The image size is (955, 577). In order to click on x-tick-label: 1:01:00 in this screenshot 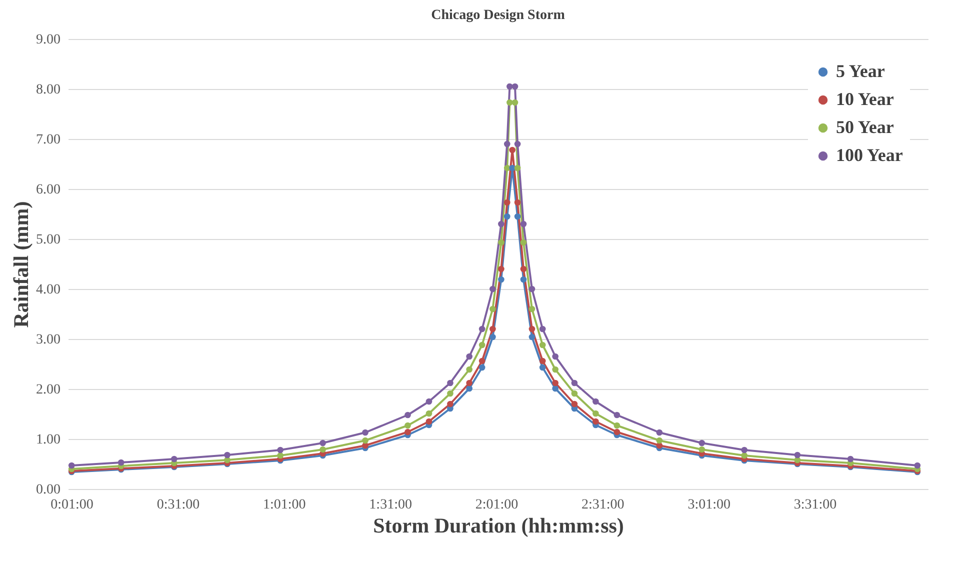, I will do `click(284, 505)`.